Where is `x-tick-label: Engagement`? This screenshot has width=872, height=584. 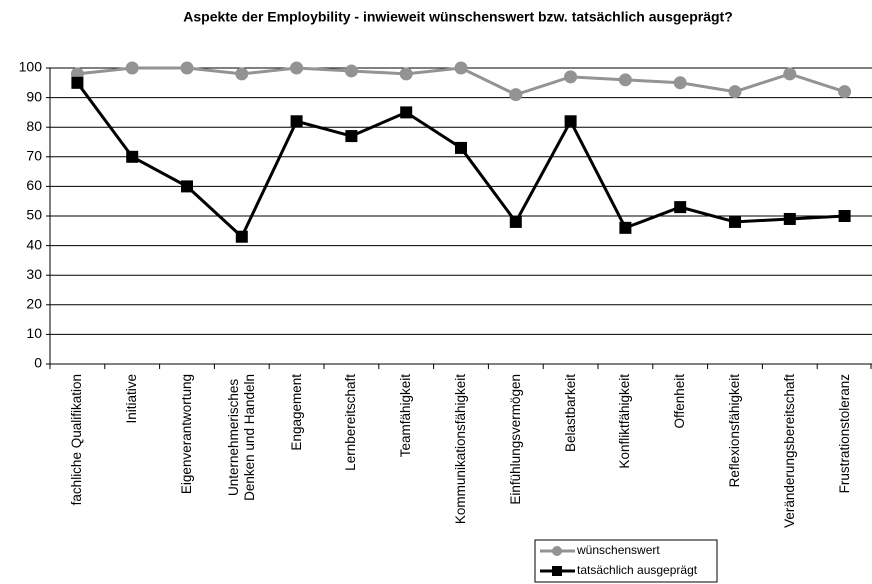 x-tick-label: Engagement is located at coordinates (296, 412).